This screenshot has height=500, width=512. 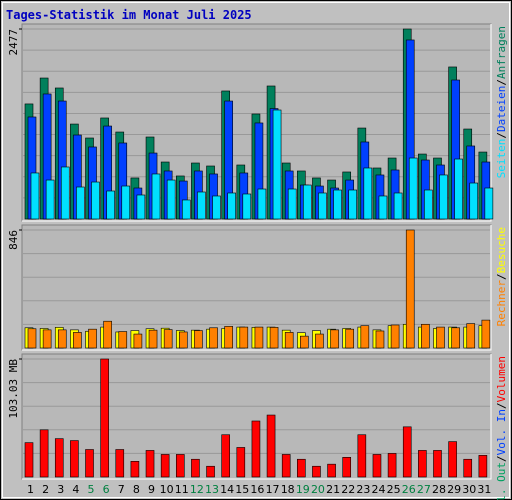 I want to click on x-tick-label: 15, so click(x=242, y=489).